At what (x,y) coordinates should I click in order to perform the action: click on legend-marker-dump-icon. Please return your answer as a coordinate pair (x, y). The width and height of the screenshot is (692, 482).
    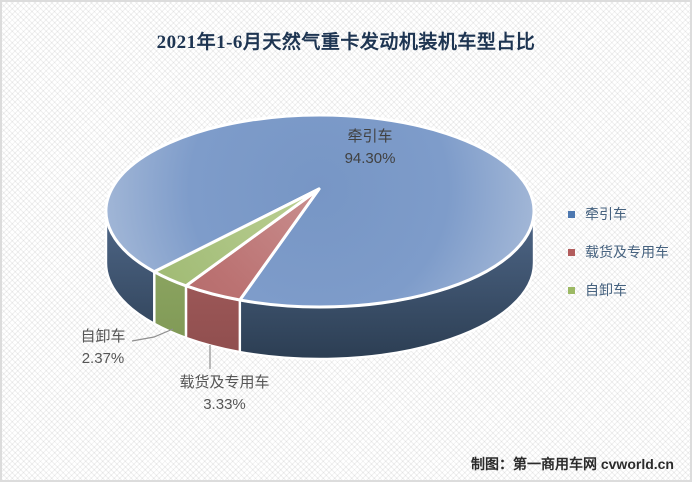
    Looking at the image, I should click on (571, 290).